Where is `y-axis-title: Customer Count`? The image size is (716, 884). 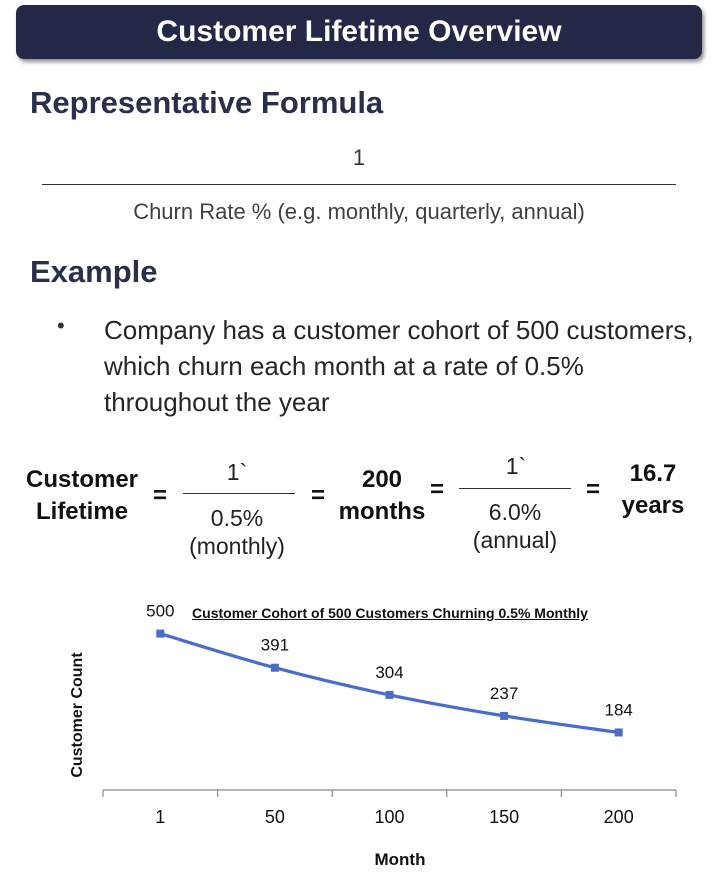 y-axis-title: Customer Count is located at coordinates (77, 715).